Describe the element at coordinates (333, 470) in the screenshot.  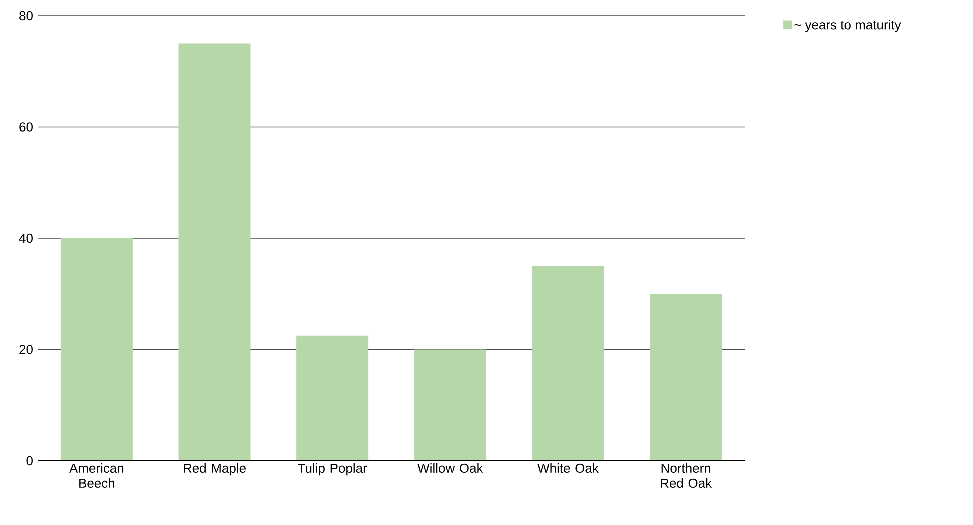
I see `x-tick-label: Tulip Poplar` at that location.